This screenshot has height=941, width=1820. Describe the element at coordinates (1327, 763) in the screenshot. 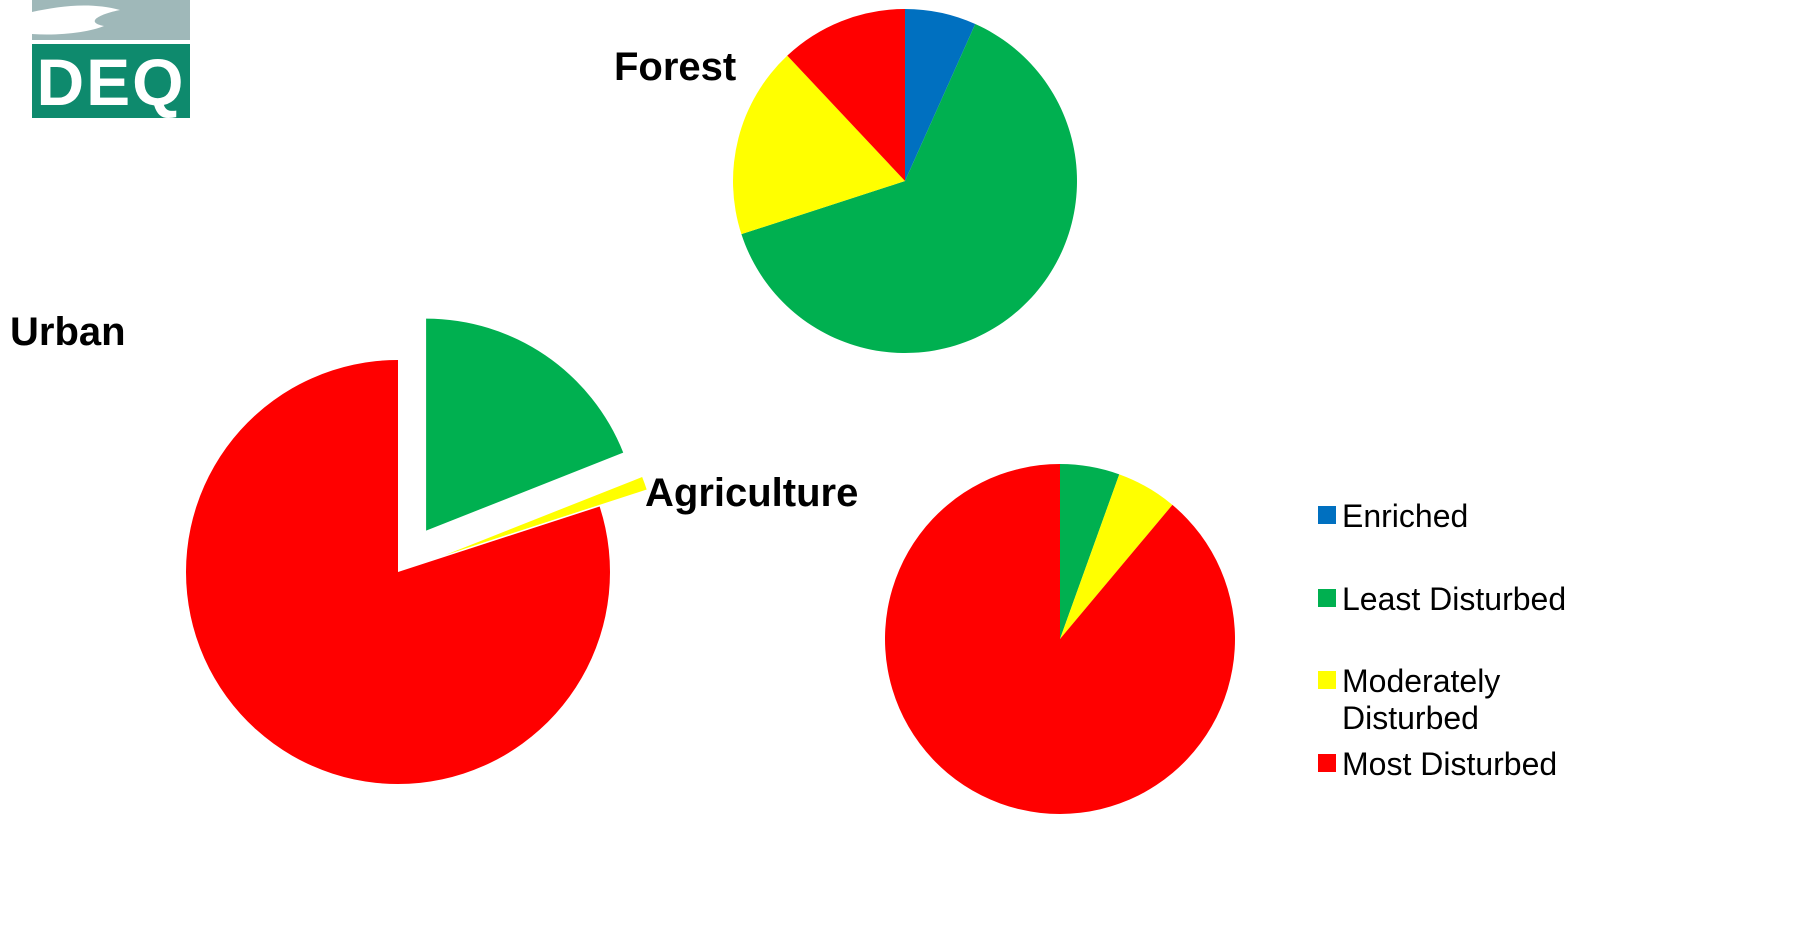

I see `legend-swatch-most-disturbed` at that location.